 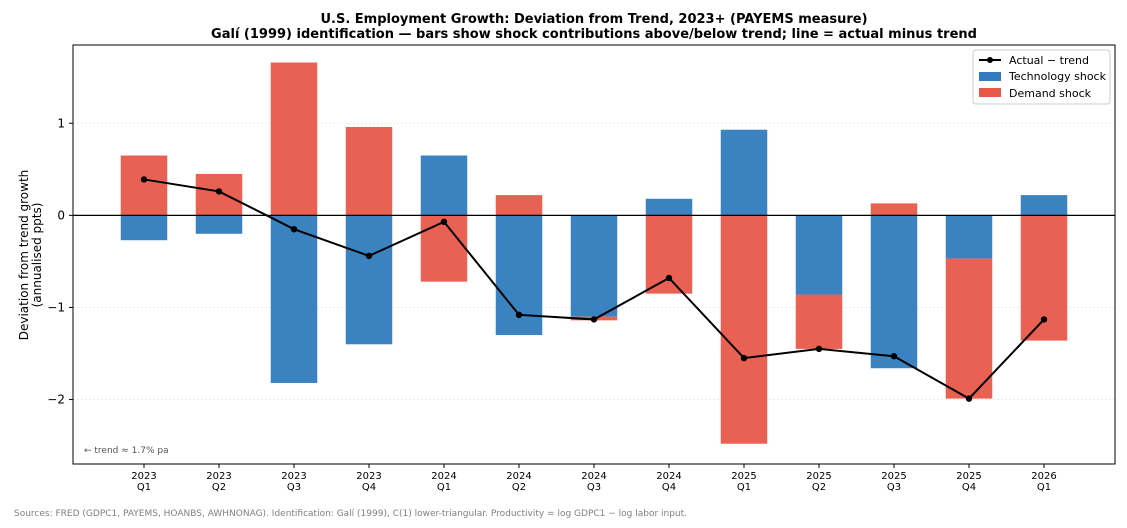 I want to click on y-tick-label: 1, so click(x=61, y=123).